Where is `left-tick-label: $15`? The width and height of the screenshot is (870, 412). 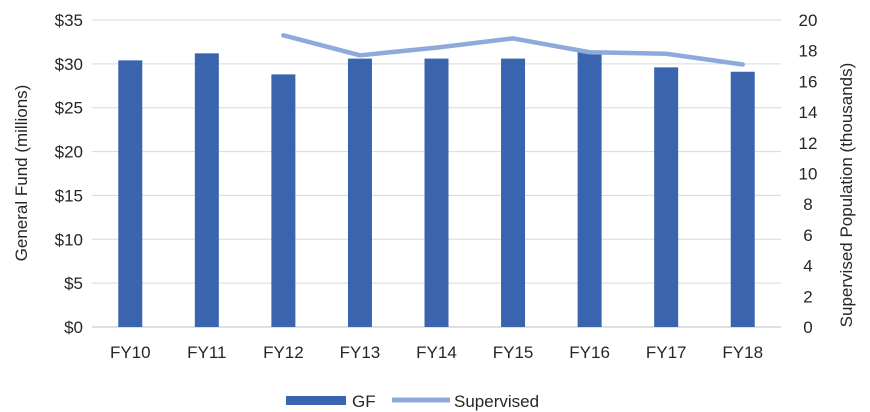 left-tick-label: $15 is located at coordinates (69, 195).